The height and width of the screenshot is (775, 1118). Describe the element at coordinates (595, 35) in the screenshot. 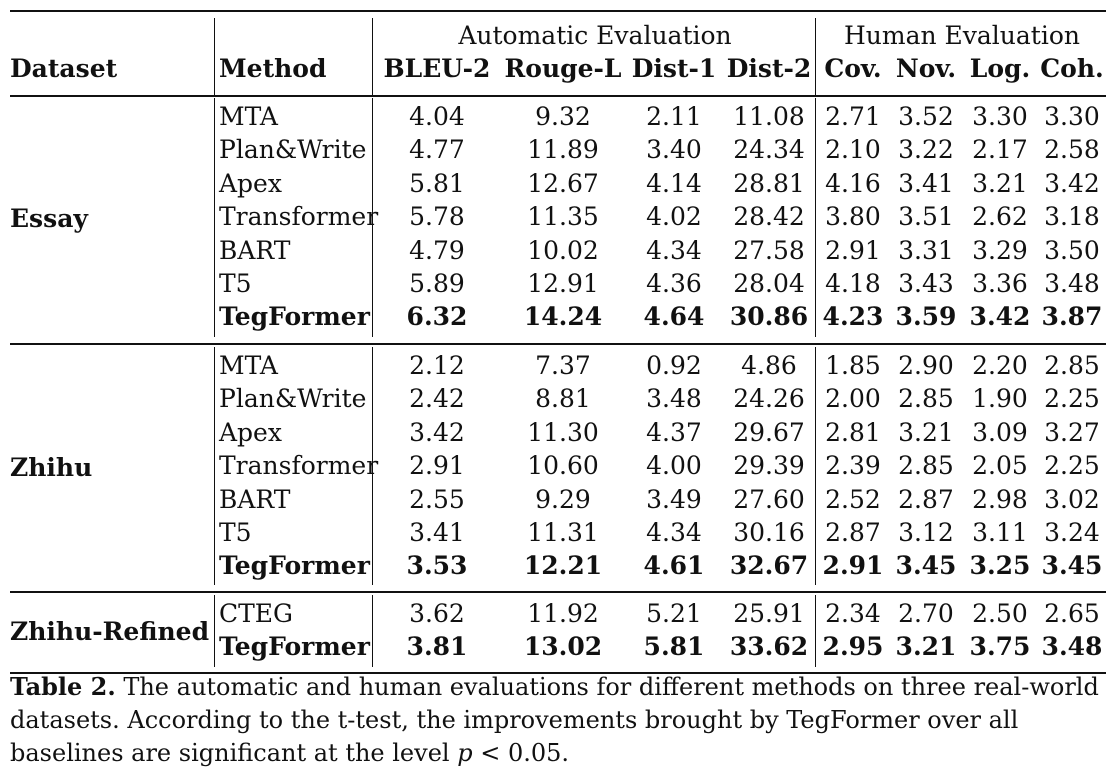

I see `header-group-automatic: Automatic Evaluation` at that location.